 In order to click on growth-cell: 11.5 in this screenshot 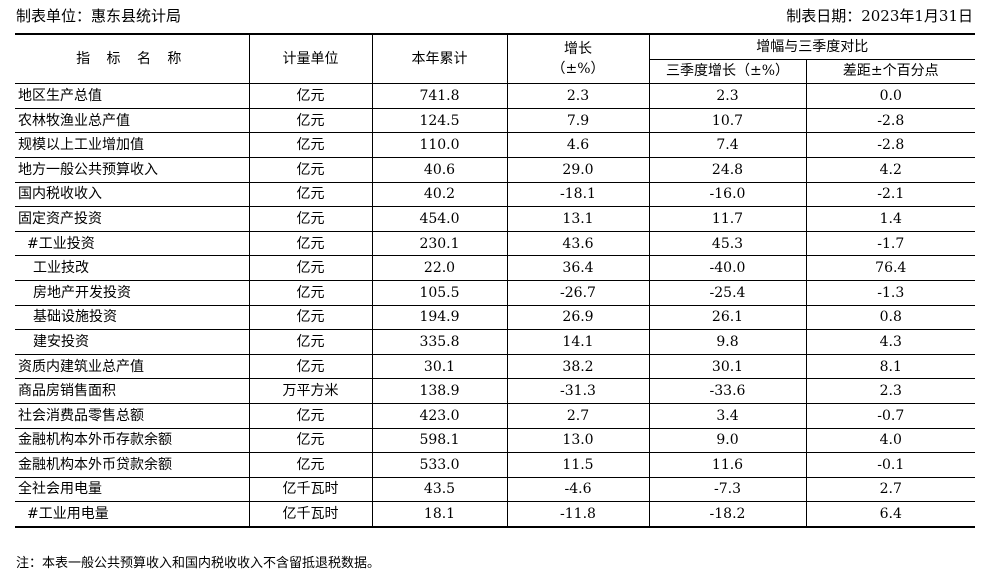, I will do `click(578, 465)`.